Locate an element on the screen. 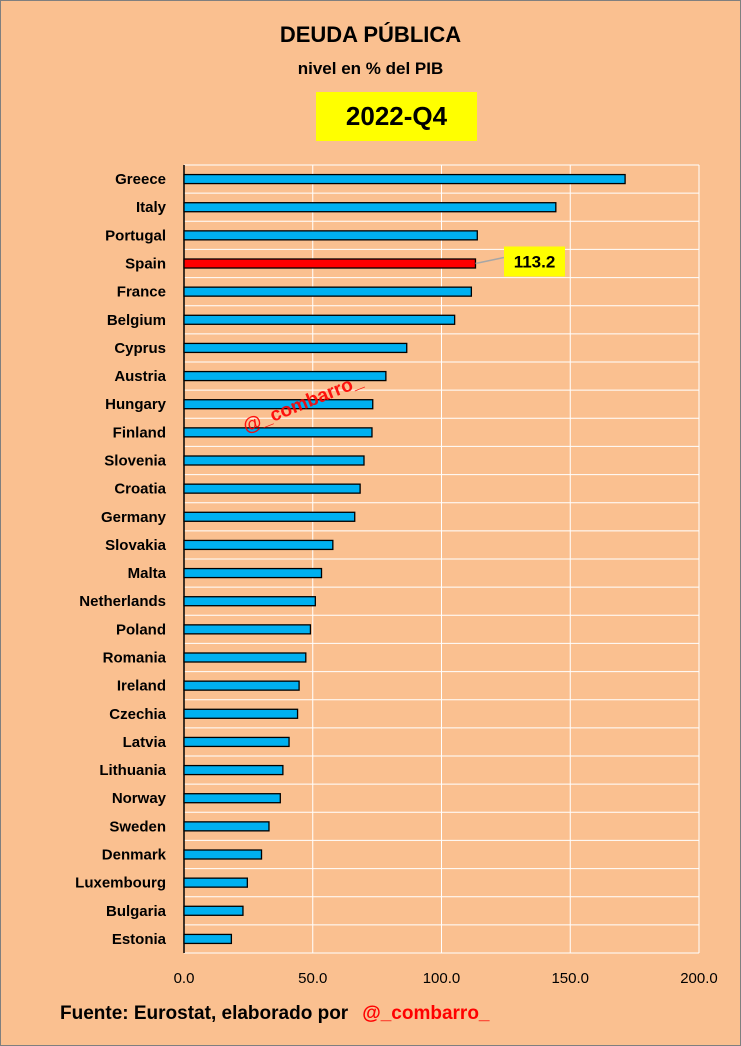 This screenshot has width=741, height=1046. bar-luxembourg is located at coordinates (215, 882).